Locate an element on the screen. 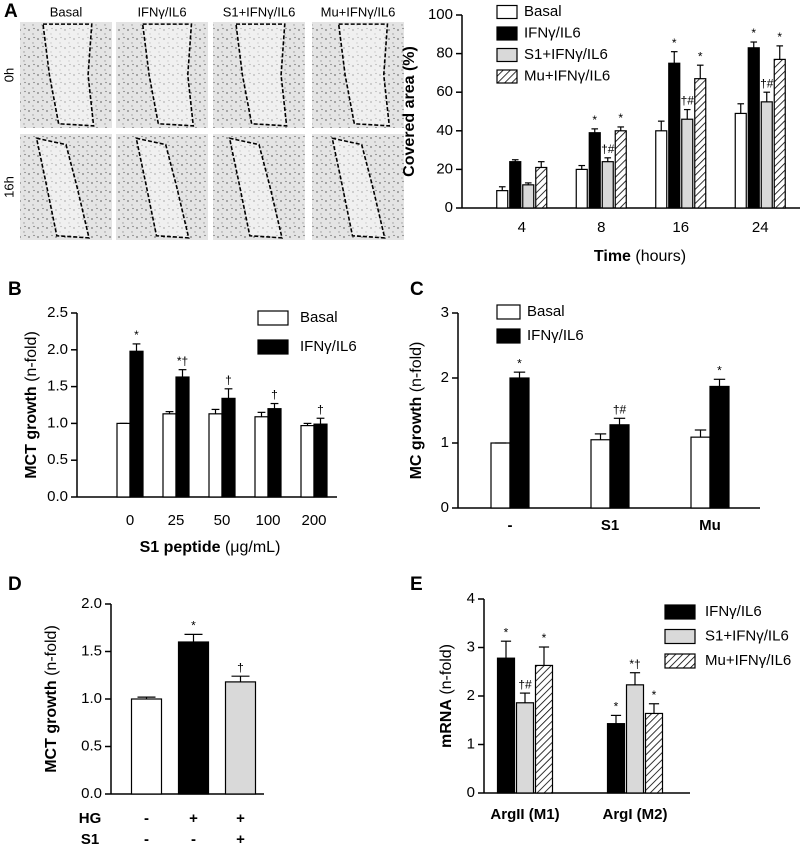 This screenshot has width=805, height=853. y-tick-label: 0.0 is located at coordinates (91, 793).